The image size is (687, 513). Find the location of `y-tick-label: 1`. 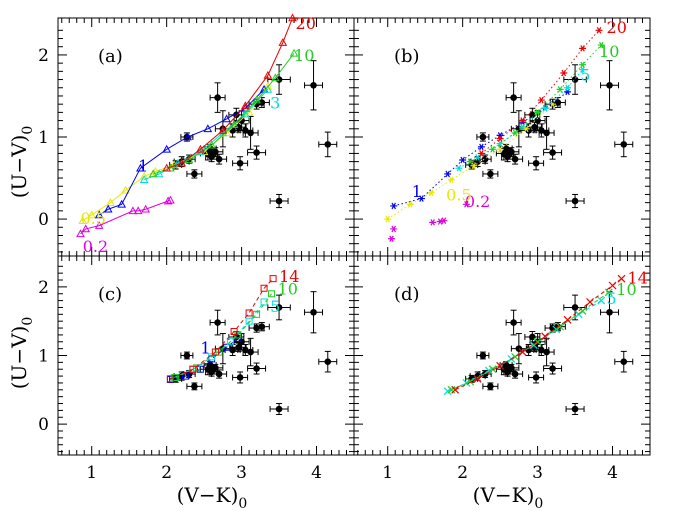

y-tick-label: 1 is located at coordinates (43, 357).